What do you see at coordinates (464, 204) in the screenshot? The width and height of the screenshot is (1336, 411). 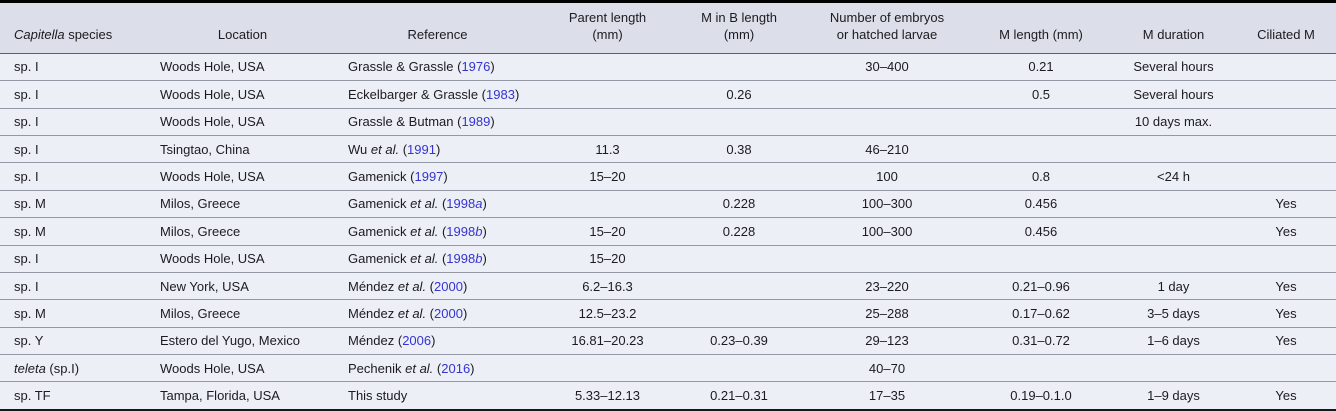 I see `reference-year-link: 1998a` at bounding box center [464, 204].